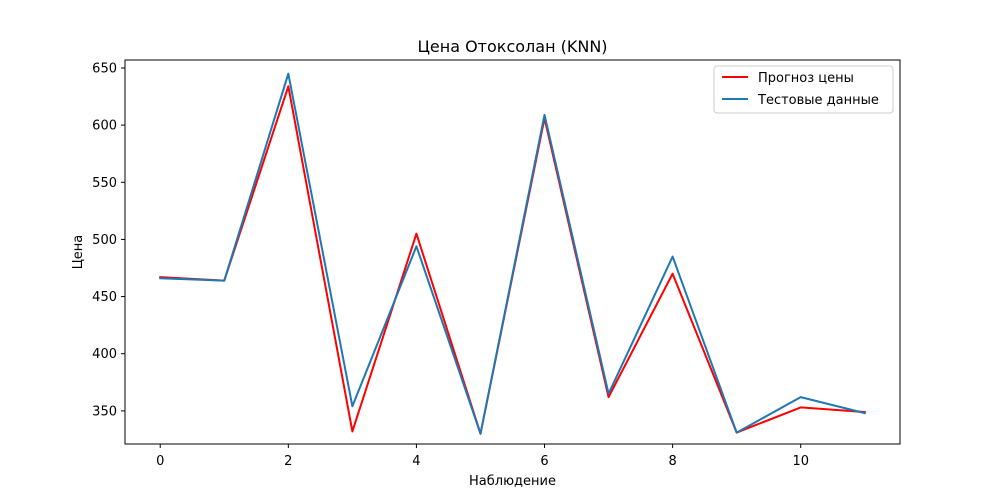 The image size is (1000, 500). I want to click on legend-box, so click(803, 89).